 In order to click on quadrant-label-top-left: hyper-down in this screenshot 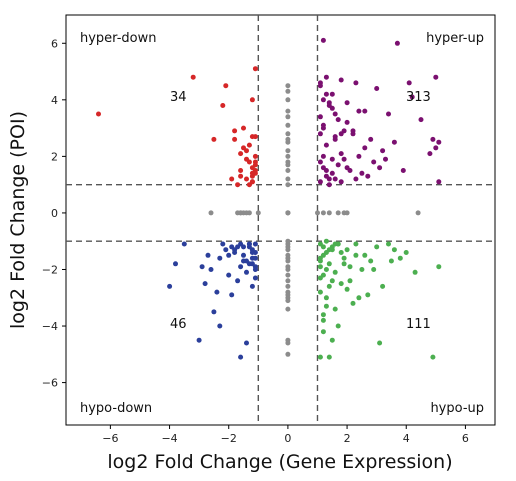, I will do `click(118, 38)`.